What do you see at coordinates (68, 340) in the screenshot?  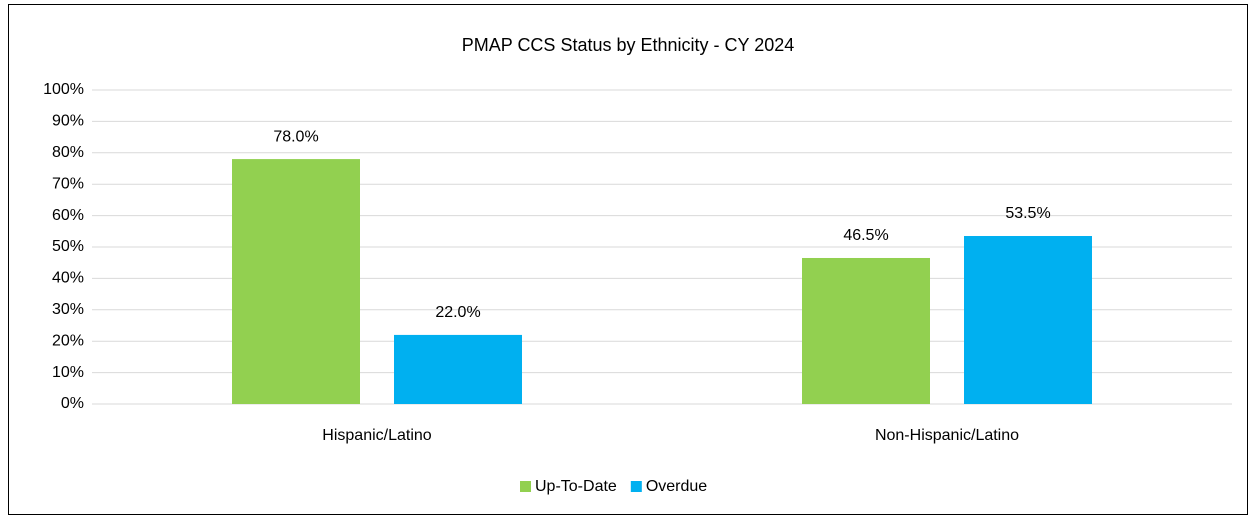 I see `y-tick-label: 20%` at bounding box center [68, 340].